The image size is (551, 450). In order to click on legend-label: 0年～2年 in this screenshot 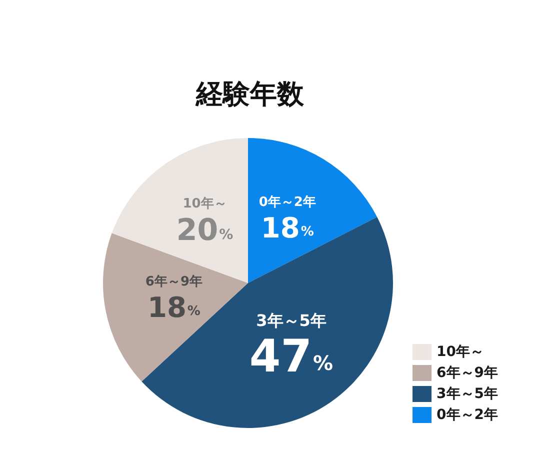, I will do `click(467, 415)`.